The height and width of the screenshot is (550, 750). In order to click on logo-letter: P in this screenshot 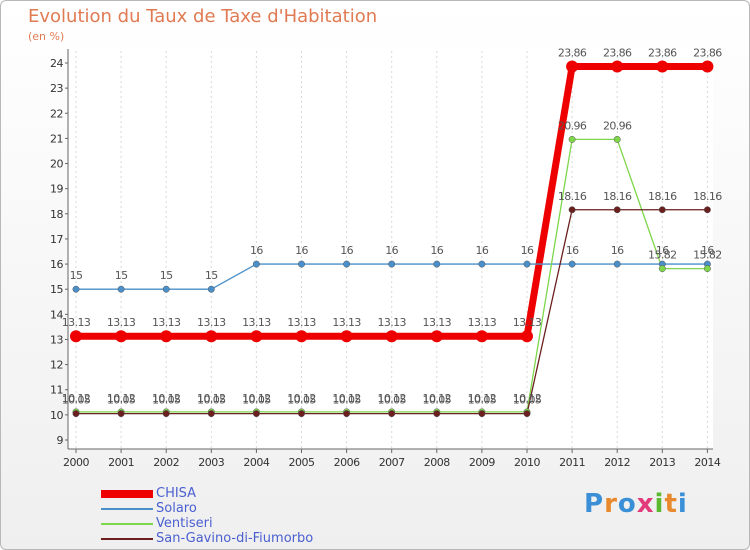, I will do `click(594, 504)`.